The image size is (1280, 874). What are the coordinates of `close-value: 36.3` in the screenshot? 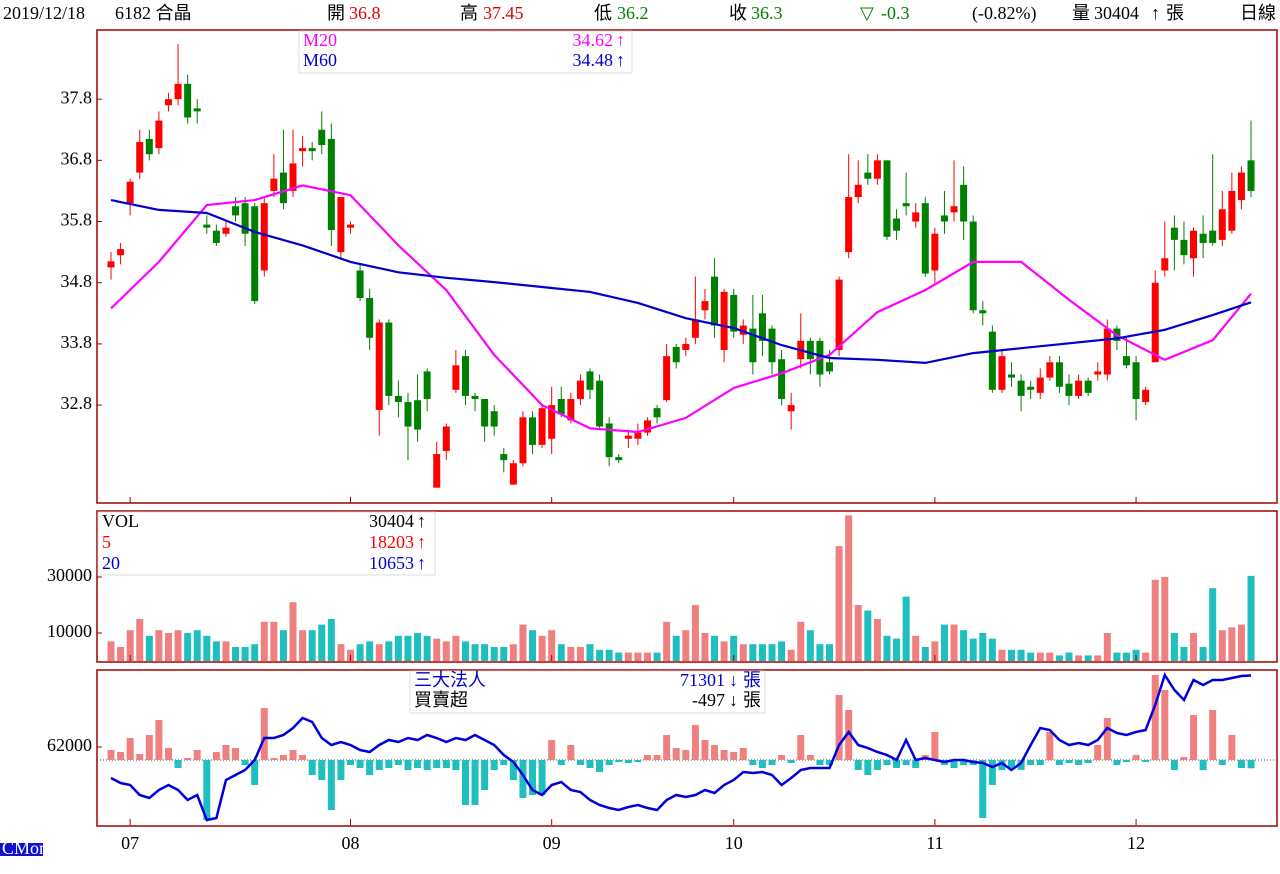 It's located at (767, 13).